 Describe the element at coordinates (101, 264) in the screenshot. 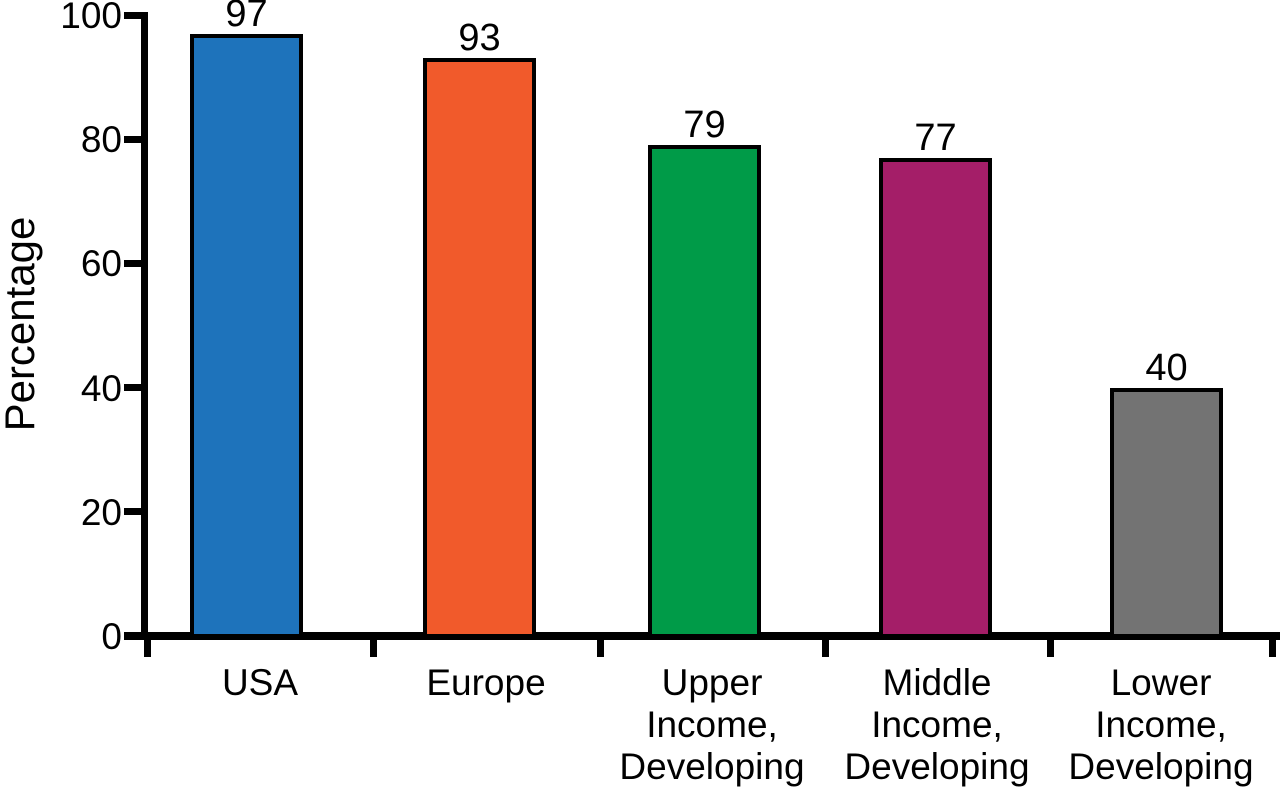

I see `y-tick-label-60: 60` at that location.